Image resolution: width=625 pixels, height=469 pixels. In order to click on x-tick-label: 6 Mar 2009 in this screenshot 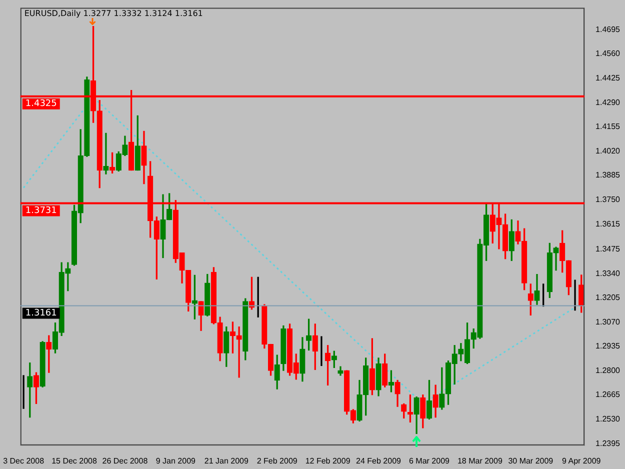, I will do `click(429, 461)`.